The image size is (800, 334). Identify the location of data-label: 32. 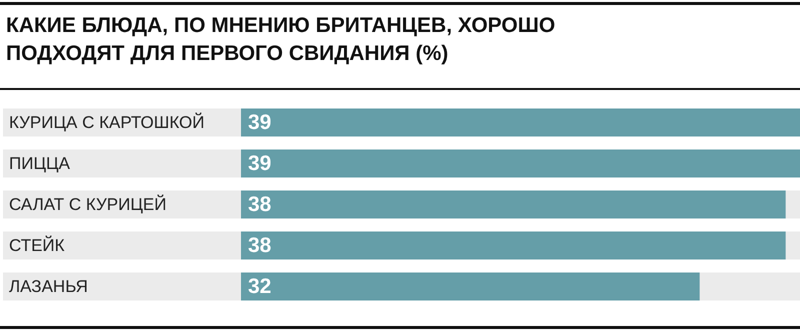
(260, 286).